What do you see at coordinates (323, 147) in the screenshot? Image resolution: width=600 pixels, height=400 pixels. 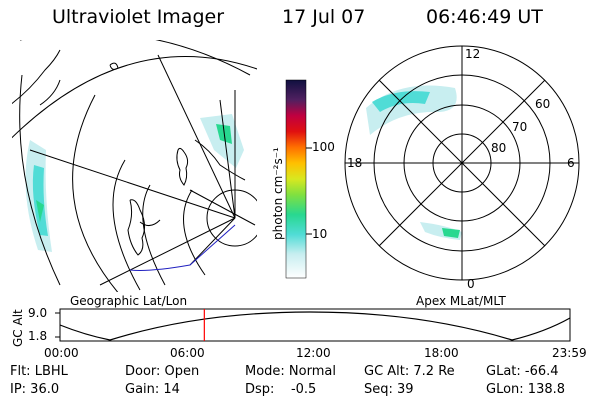 I see `colorbar-tick-100: 100` at bounding box center [323, 147].